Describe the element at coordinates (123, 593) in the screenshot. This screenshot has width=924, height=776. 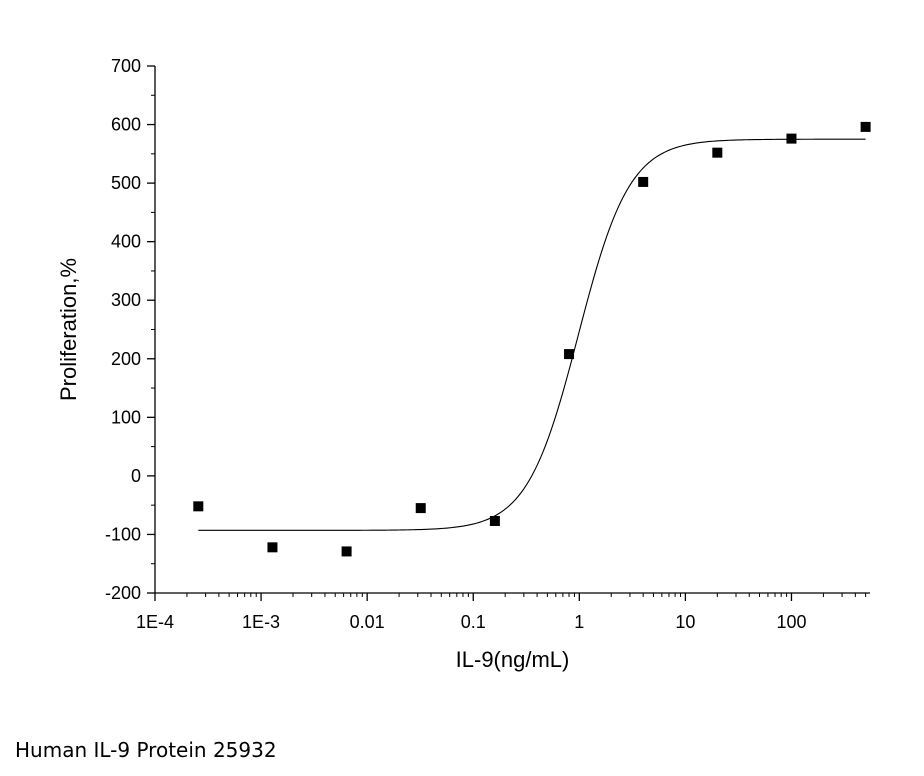
I see `y-tick-label: -200` at that location.